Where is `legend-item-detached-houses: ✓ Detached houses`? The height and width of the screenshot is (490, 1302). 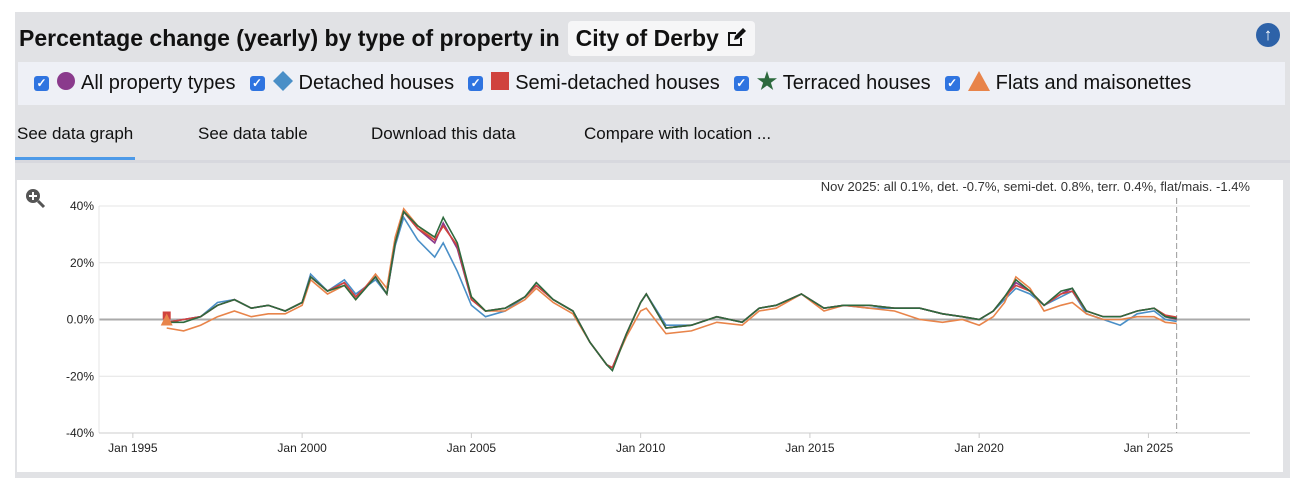 legend-item-detached-houses: ✓ Detached houses is located at coordinates (352, 83).